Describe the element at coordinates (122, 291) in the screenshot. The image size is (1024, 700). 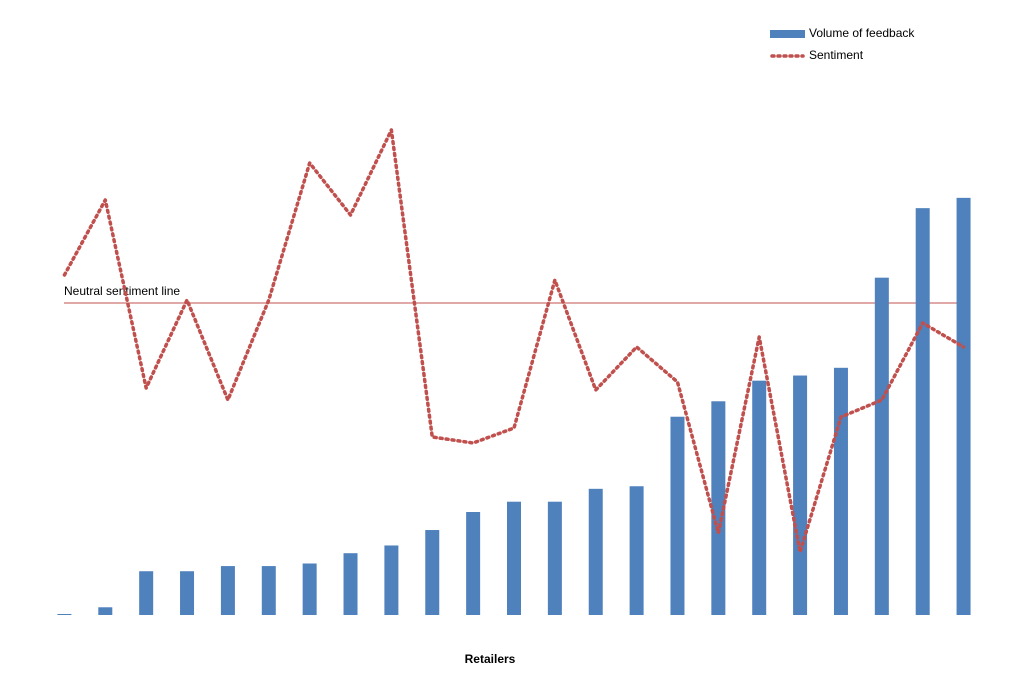
I see `reference-line-label: Neutral sentiment line` at that location.